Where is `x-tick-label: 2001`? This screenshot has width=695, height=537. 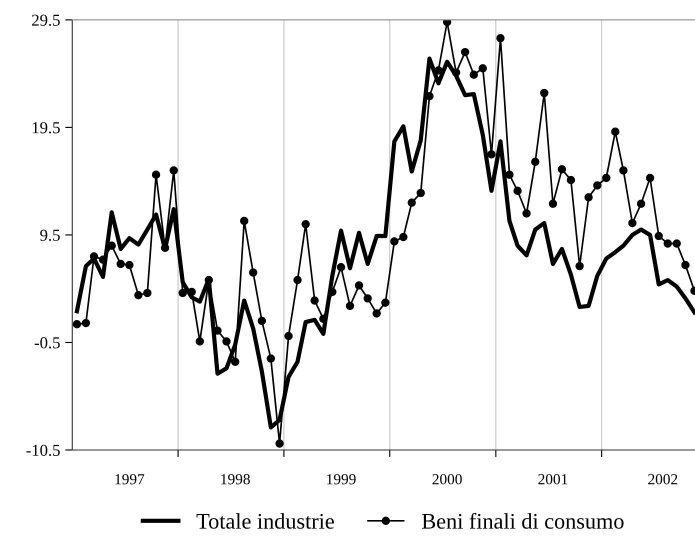
x-tick-label: 2001 is located at coordinates (553, 479).